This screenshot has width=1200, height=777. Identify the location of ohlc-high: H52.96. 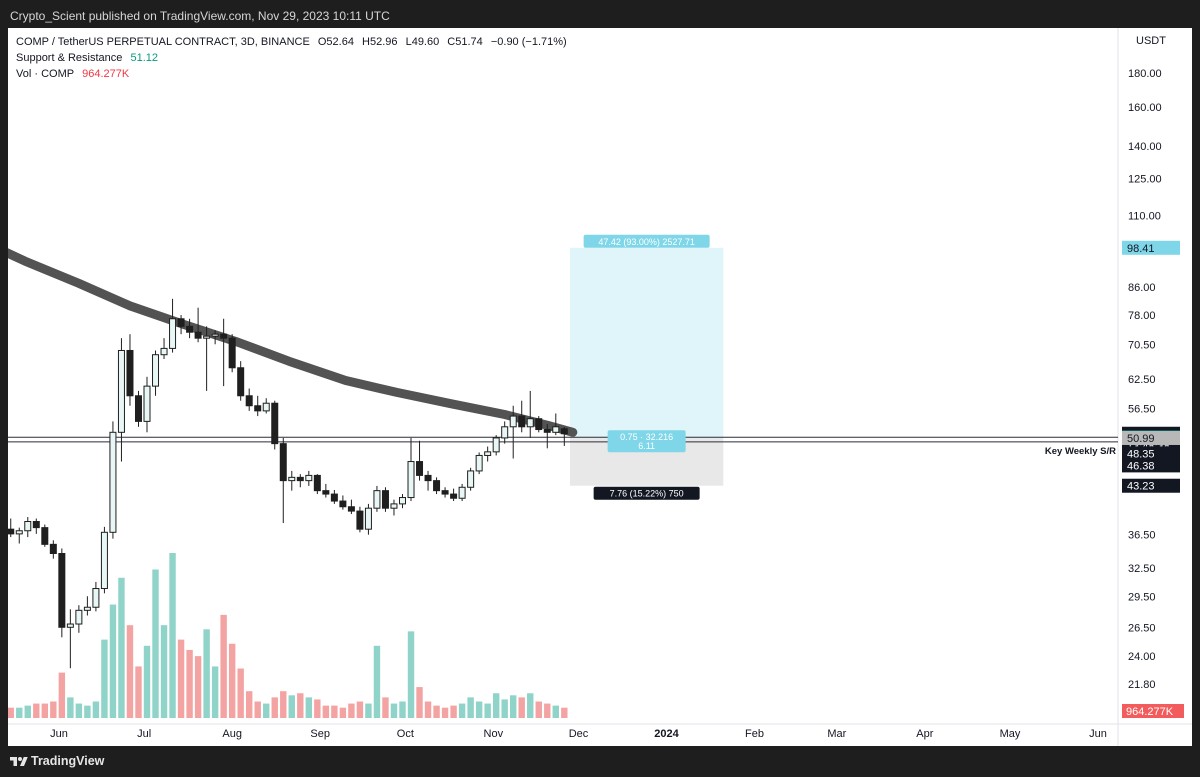
(380, 42).